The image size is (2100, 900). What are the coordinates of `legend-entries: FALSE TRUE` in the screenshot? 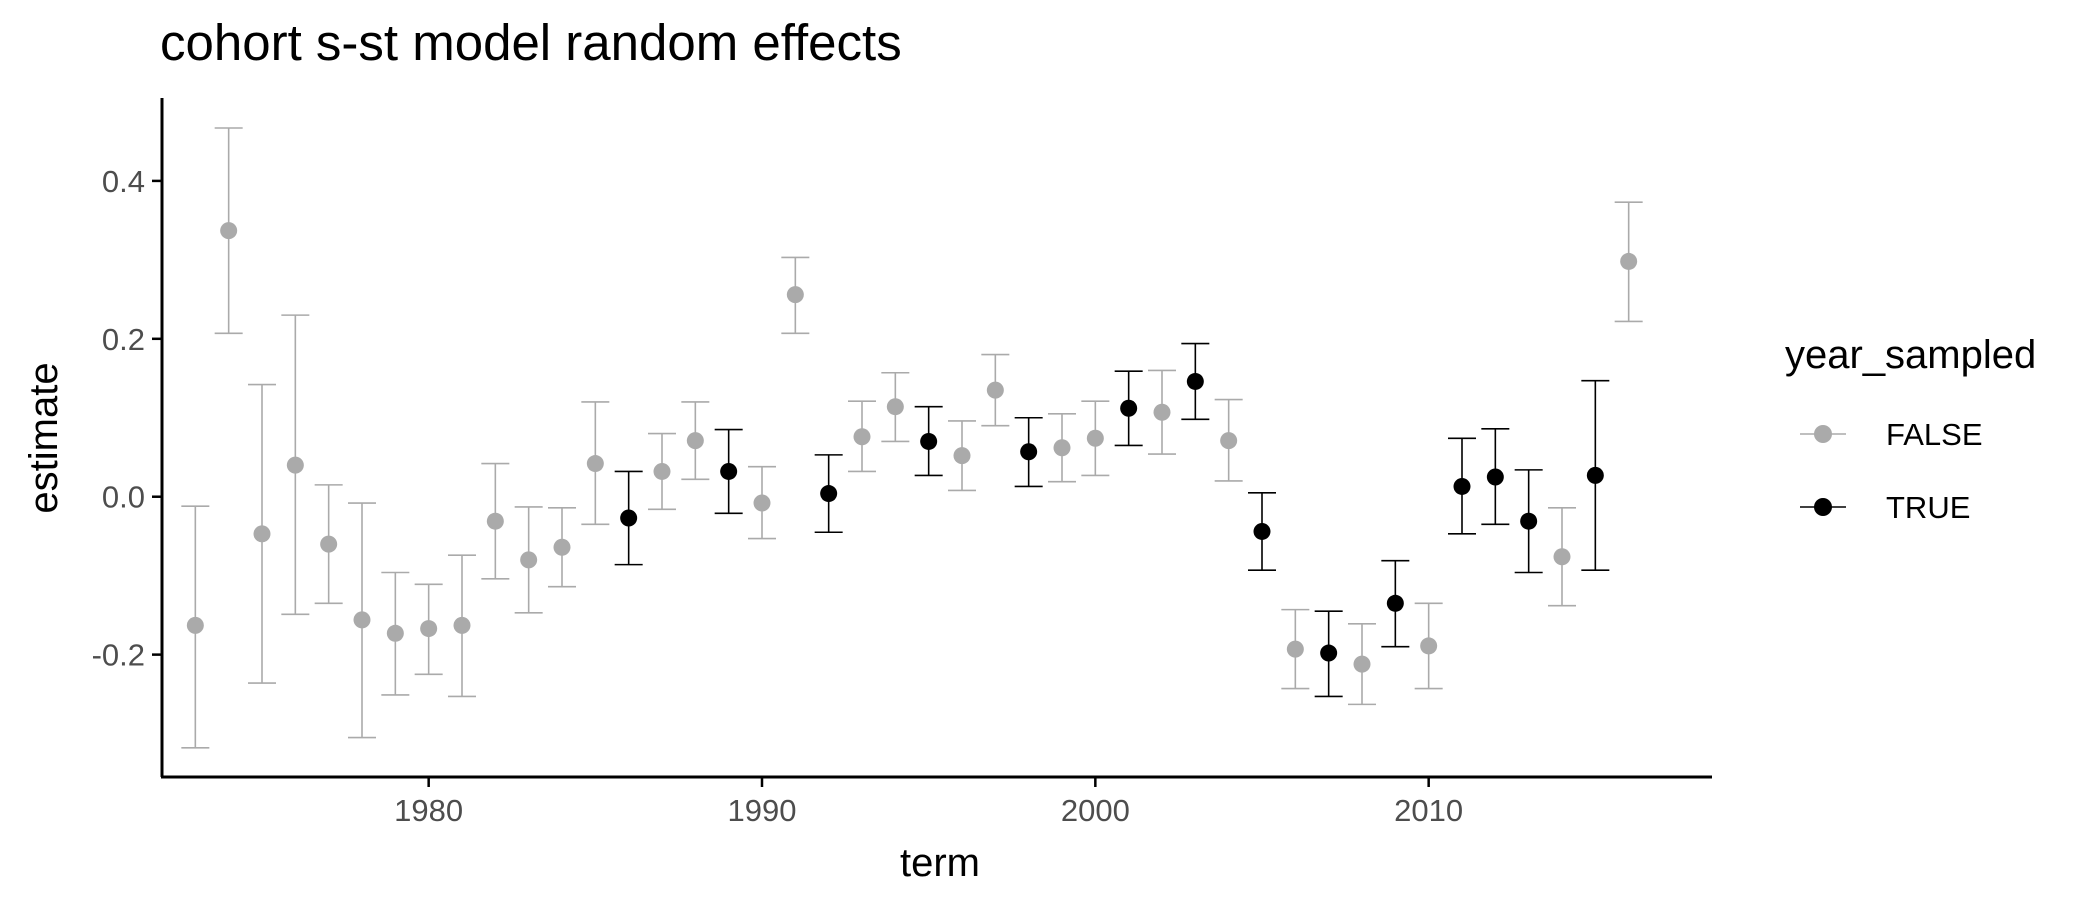 It's located at (1891, 471).